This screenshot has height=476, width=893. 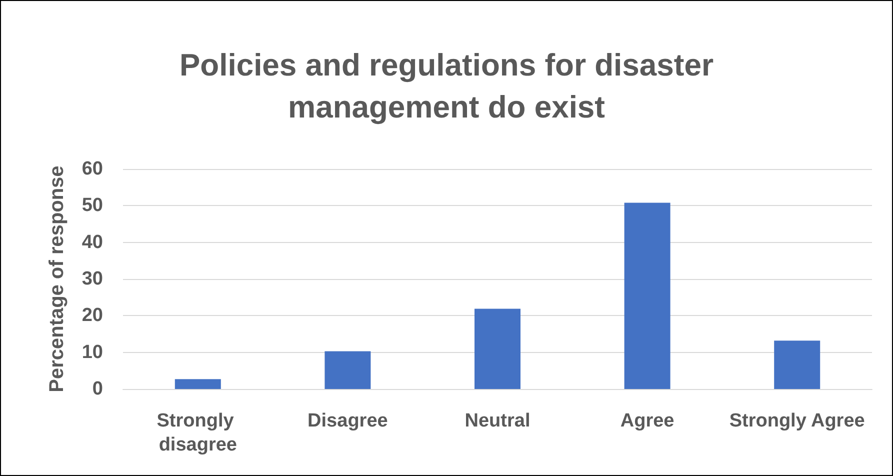 What do you see at coordinates (497, 421) in the screenshot?
I see `x-tick-label: Neutral` at bounding box center [497, 421].